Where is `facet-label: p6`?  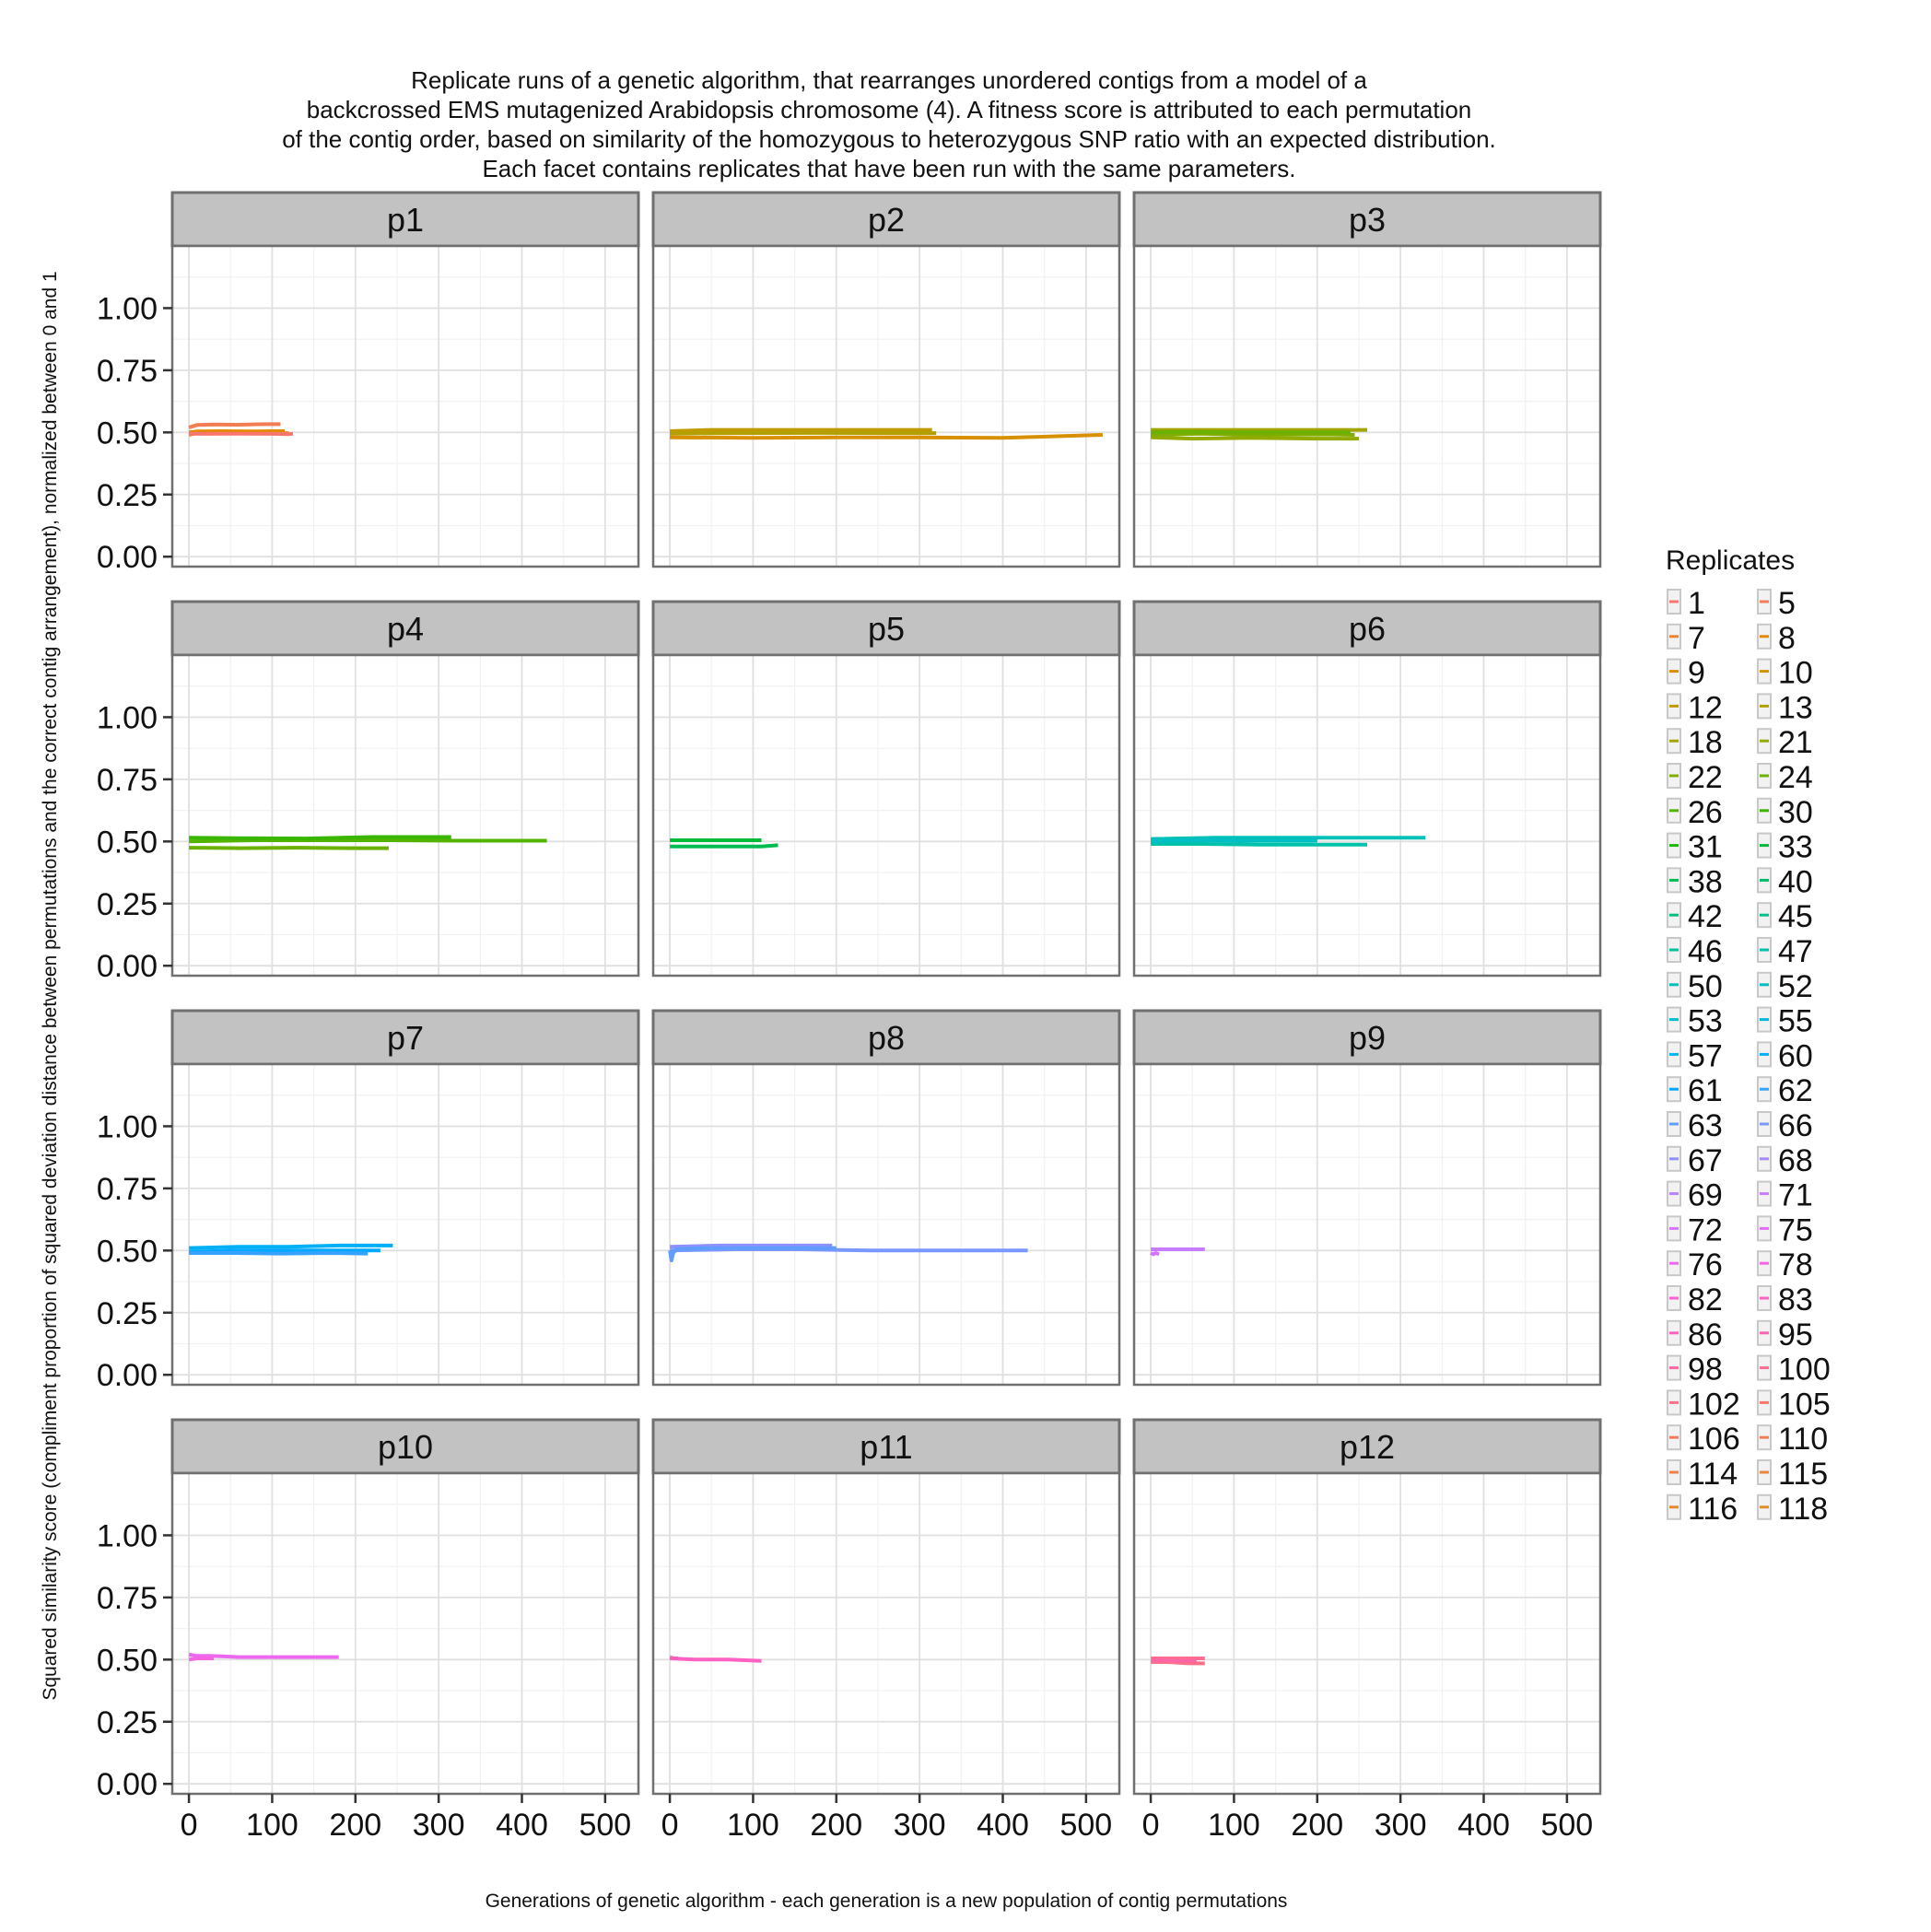
facet-label: p6 is located at coordinates (1367, 629).